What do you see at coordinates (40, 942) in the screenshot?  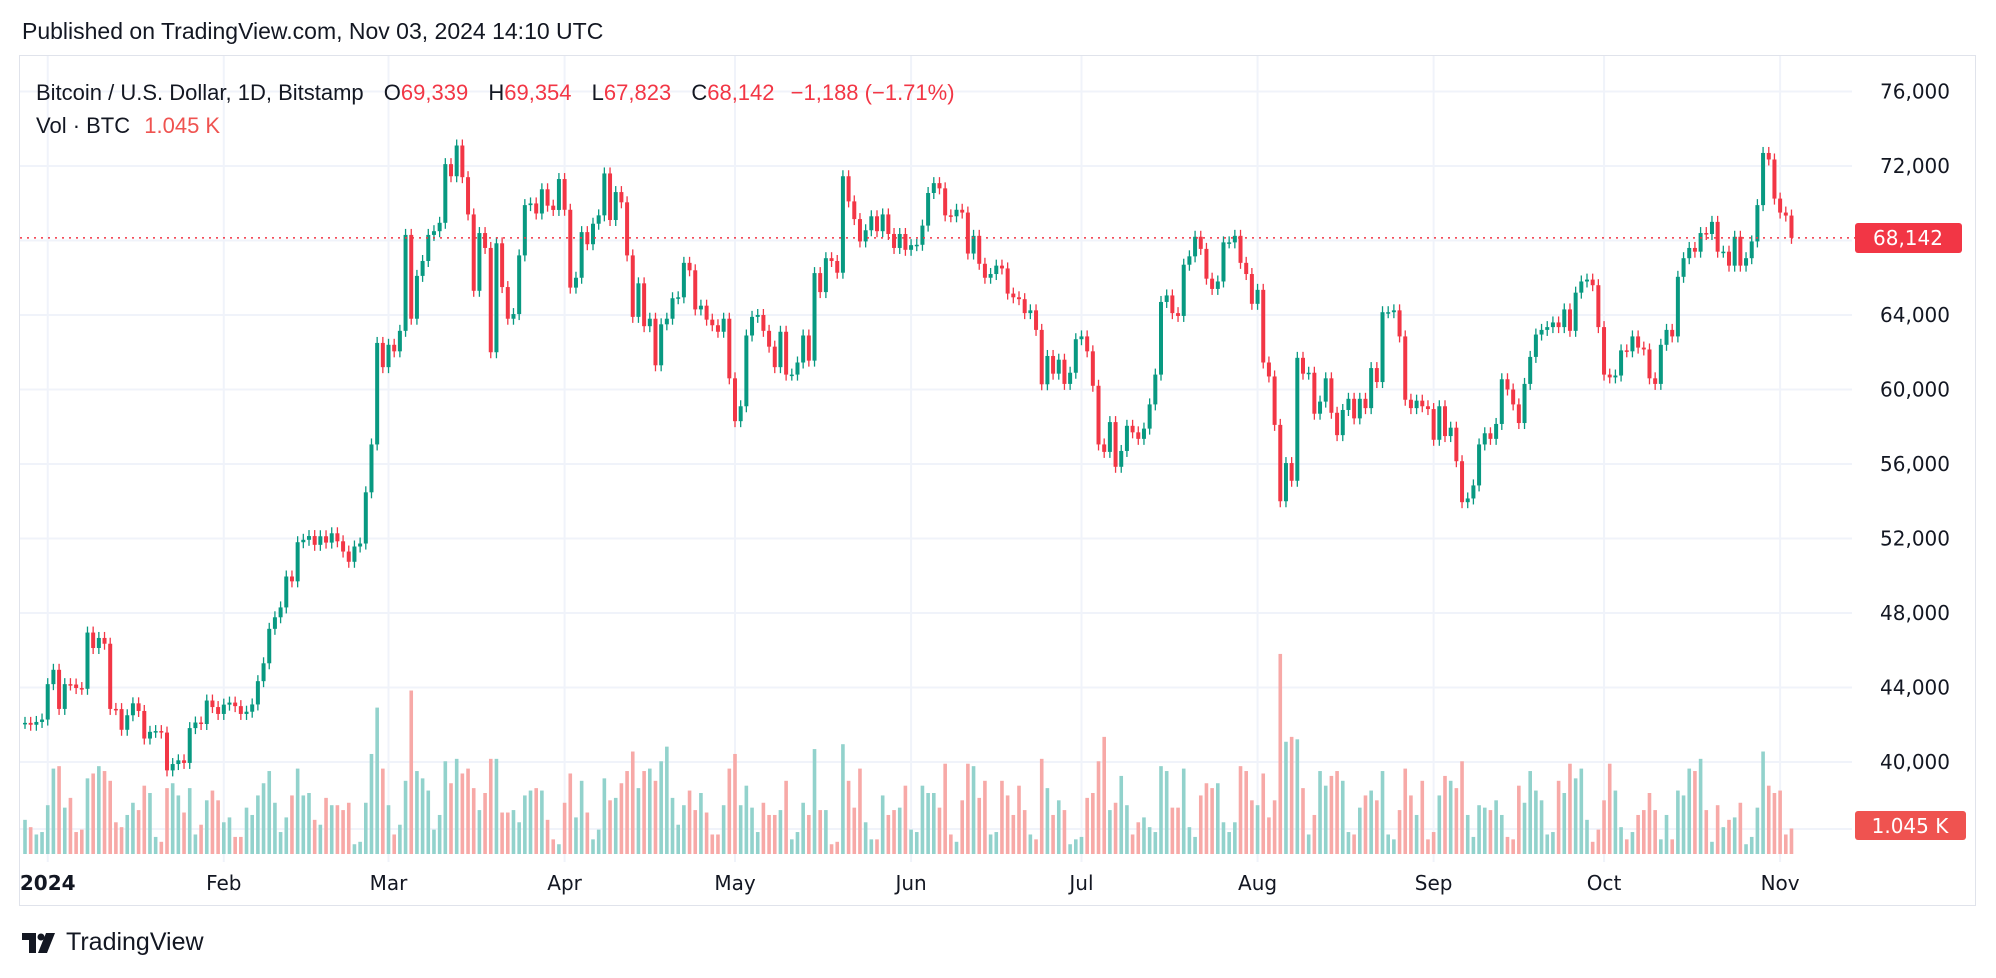 I see `tradingview-logo-icon` at bounding box center [40, 942].